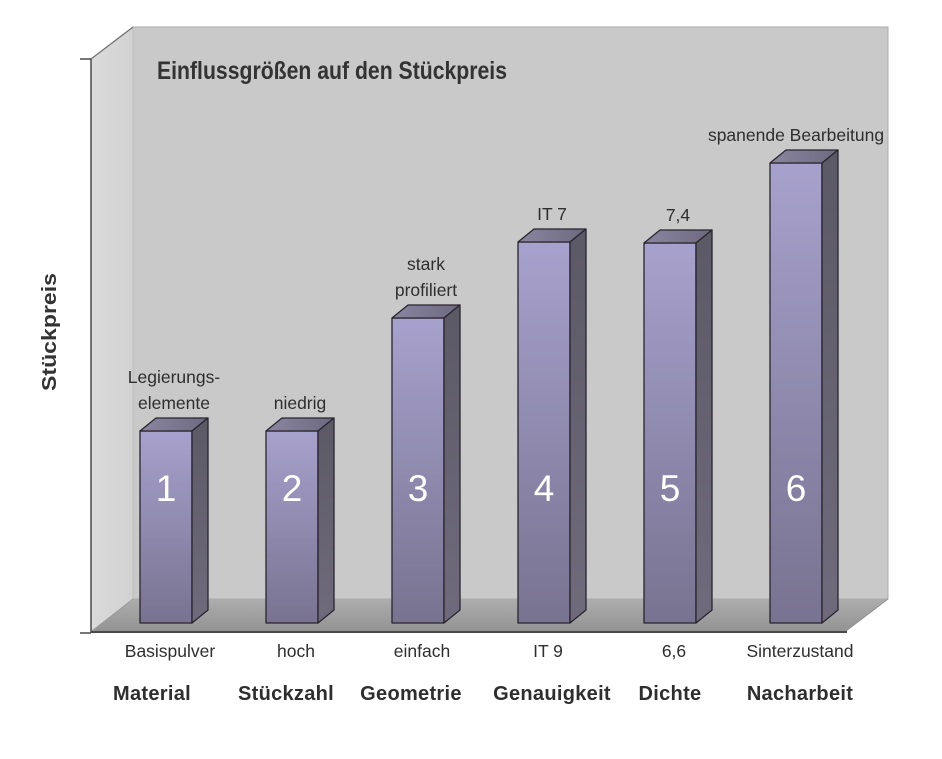 Image resolution: width=942 pixels, height=759 pixels. Describe the element at coordinates (796, 488) in the screenshot. I see `bar-number: 6` at that location.